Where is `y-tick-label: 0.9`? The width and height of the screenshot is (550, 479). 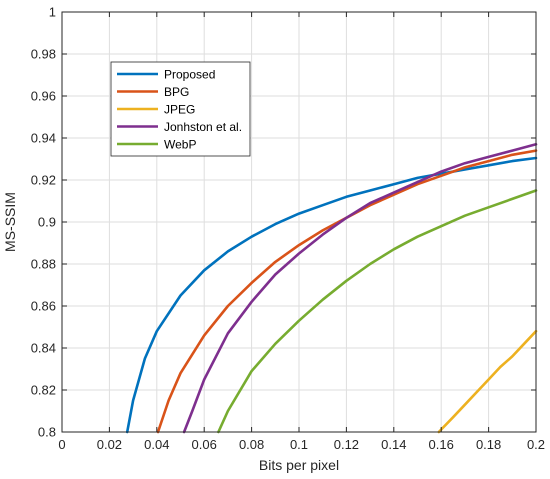 y-tick-label: 0.9 is located at coordinates (47, 222).